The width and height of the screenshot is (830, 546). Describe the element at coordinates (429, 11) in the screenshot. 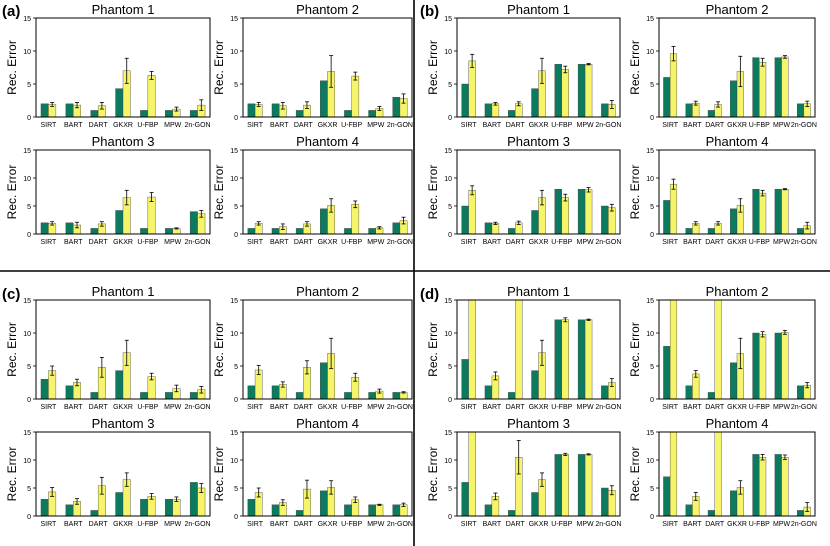

I see `panel-label-b: (b)` at that location.